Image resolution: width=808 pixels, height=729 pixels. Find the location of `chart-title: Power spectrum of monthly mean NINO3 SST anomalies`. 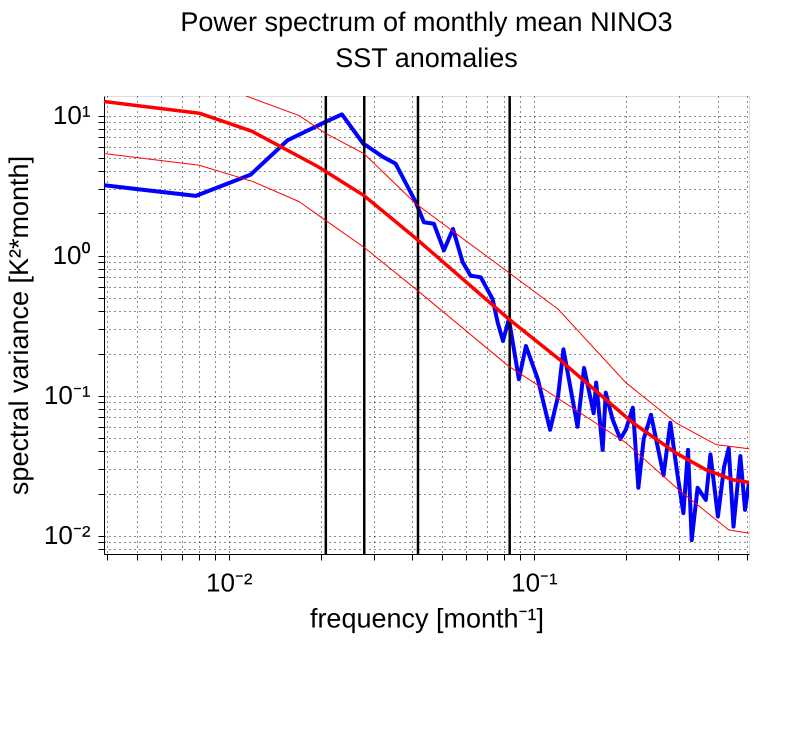

chart-title: Power spectrum of monthly mean NINO3 SST anomalies is located at coordinates (426, 39).